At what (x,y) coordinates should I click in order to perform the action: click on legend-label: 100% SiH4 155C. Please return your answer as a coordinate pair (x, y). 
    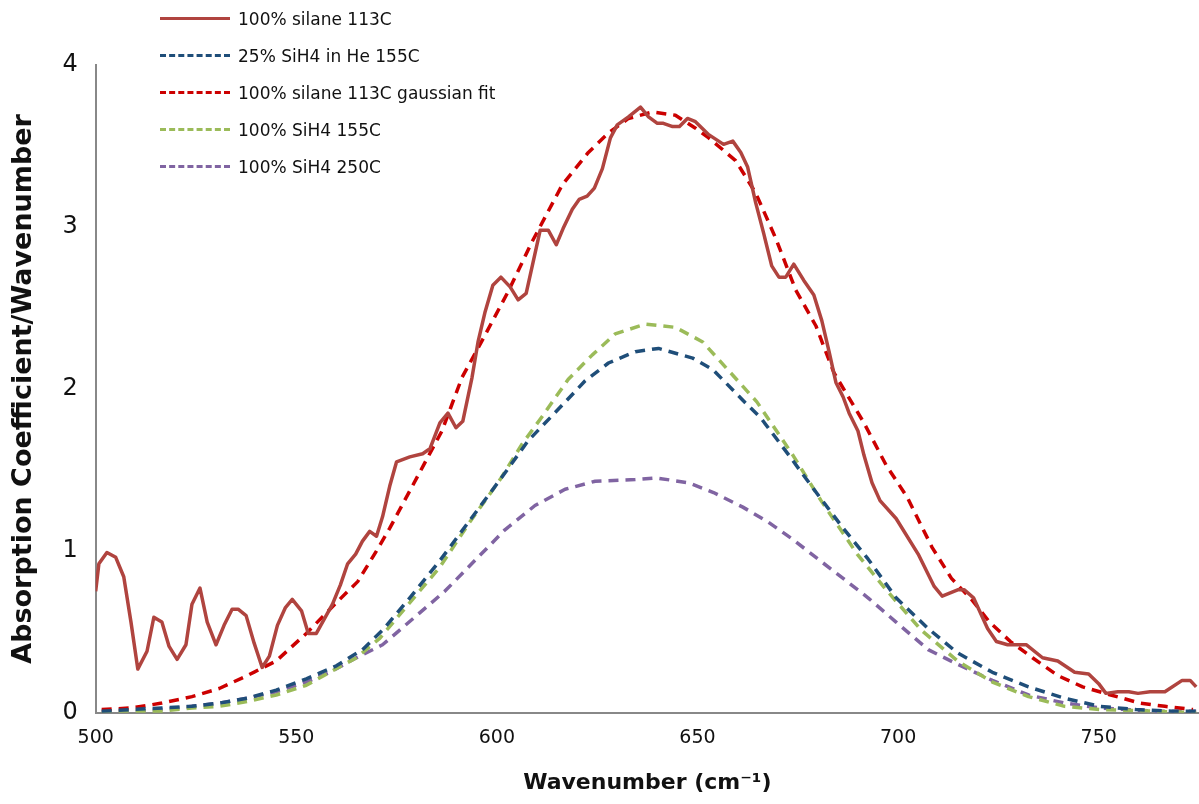
    Looking at the image, I should click on (309, 129).